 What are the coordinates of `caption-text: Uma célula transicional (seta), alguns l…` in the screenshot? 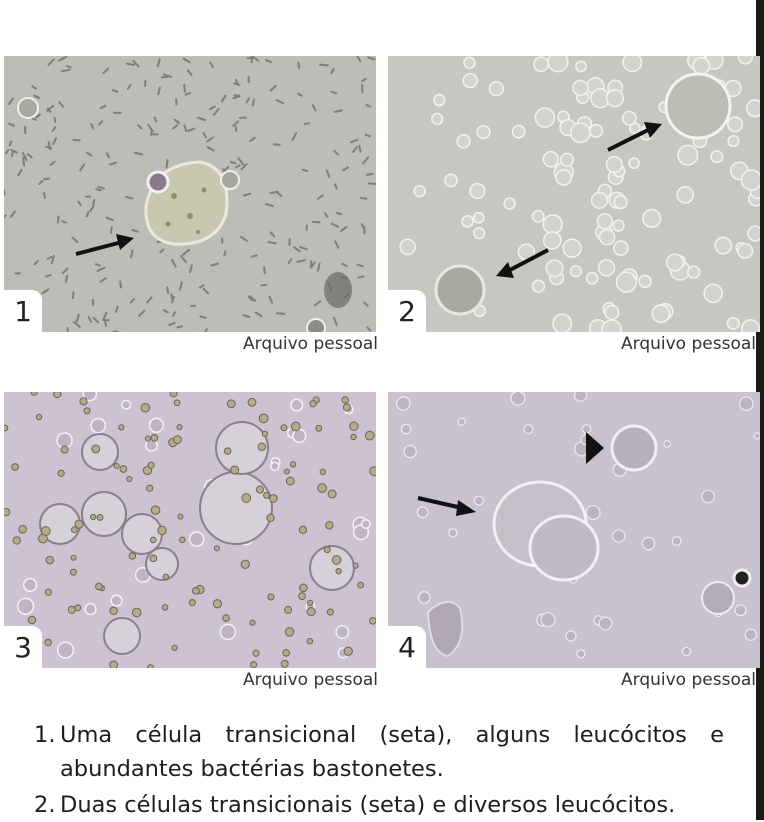 It's located at (392, 752).